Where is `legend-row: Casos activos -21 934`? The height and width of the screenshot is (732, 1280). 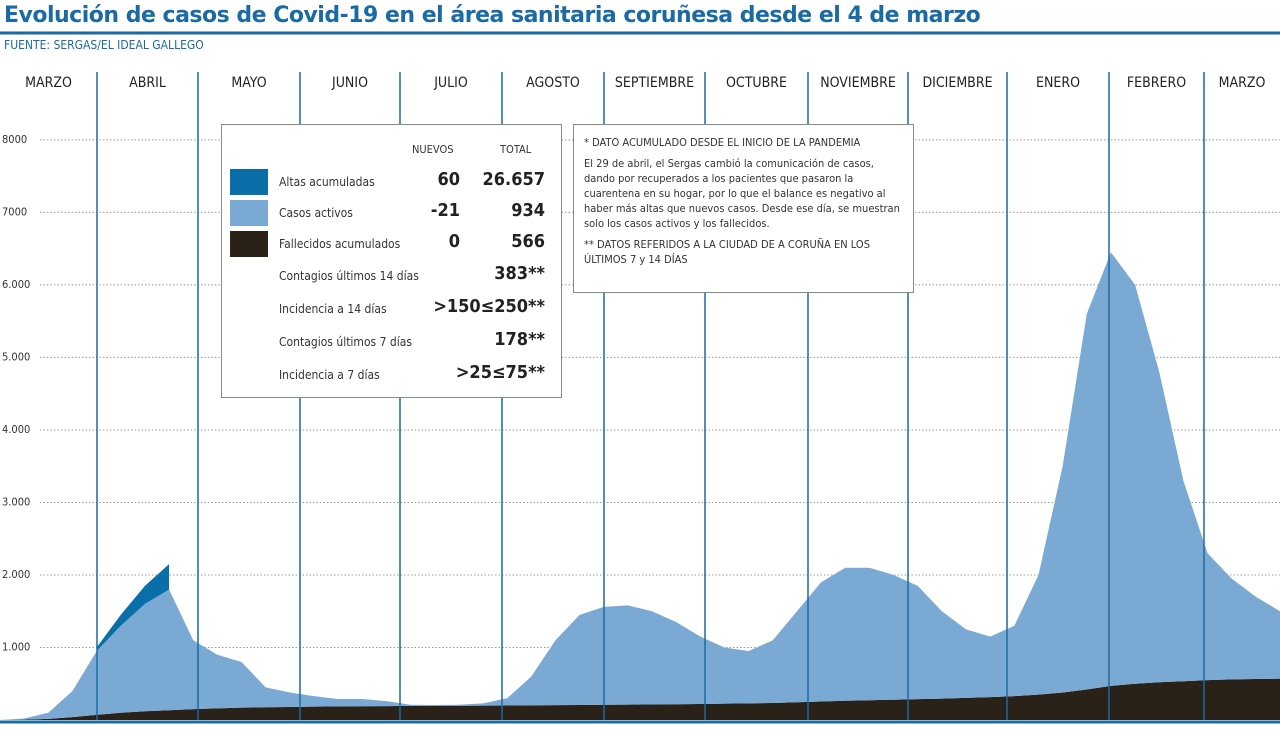 legend-row: Casos activos -21 934 is located at coordinates (391, 213).